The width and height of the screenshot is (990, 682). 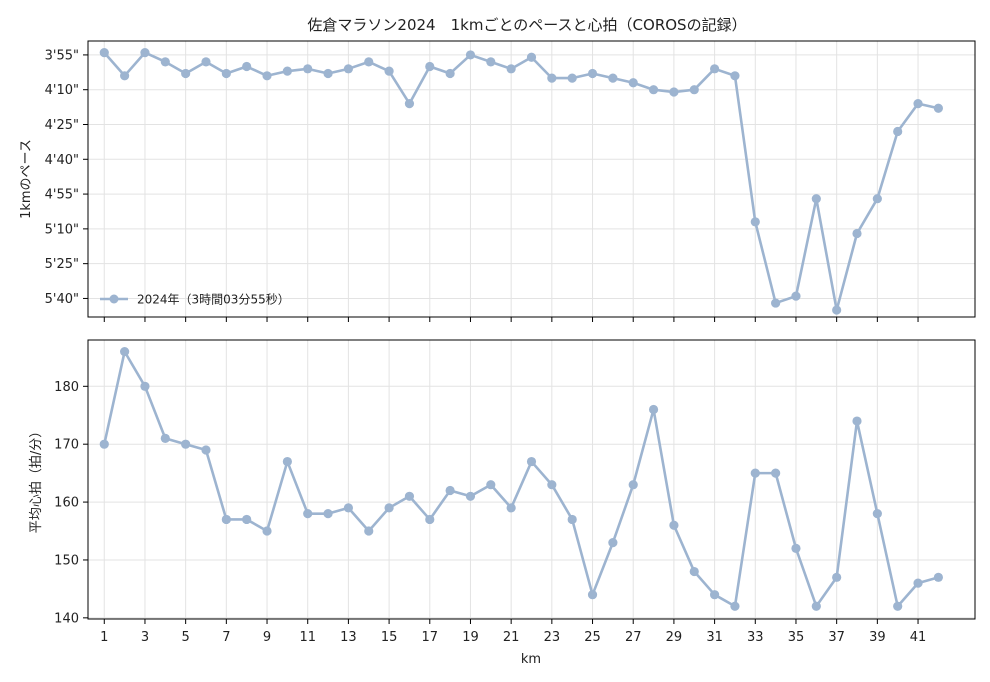 What do you see at coordinates (674, 637) in the screenshot?
I see `x-tick-label: 29` at bounding box center [674, 637].